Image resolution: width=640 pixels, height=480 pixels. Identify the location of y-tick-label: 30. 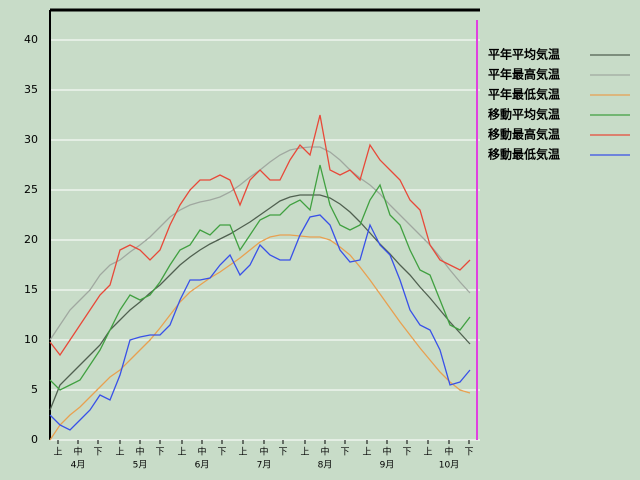
(31, 139).